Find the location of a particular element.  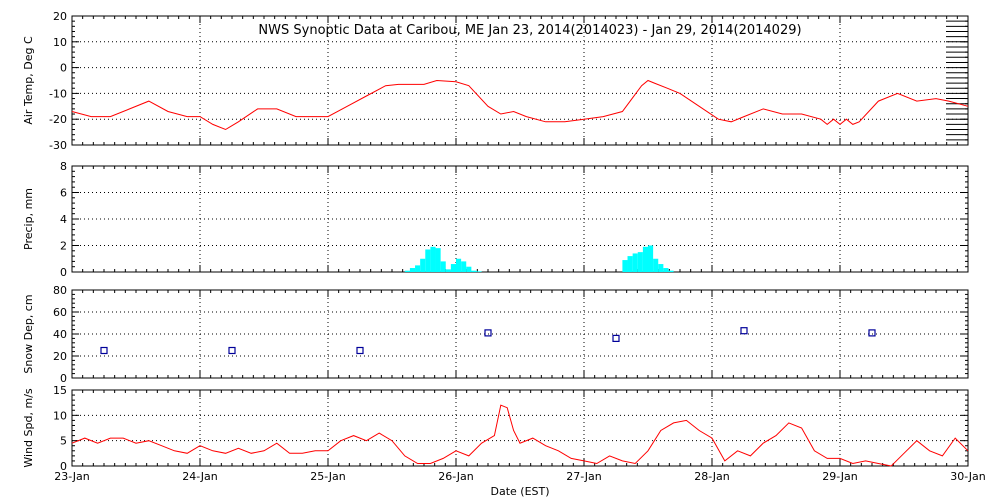

precip-y-axis-label: Precip, mm is located at coordinates (28, 219).